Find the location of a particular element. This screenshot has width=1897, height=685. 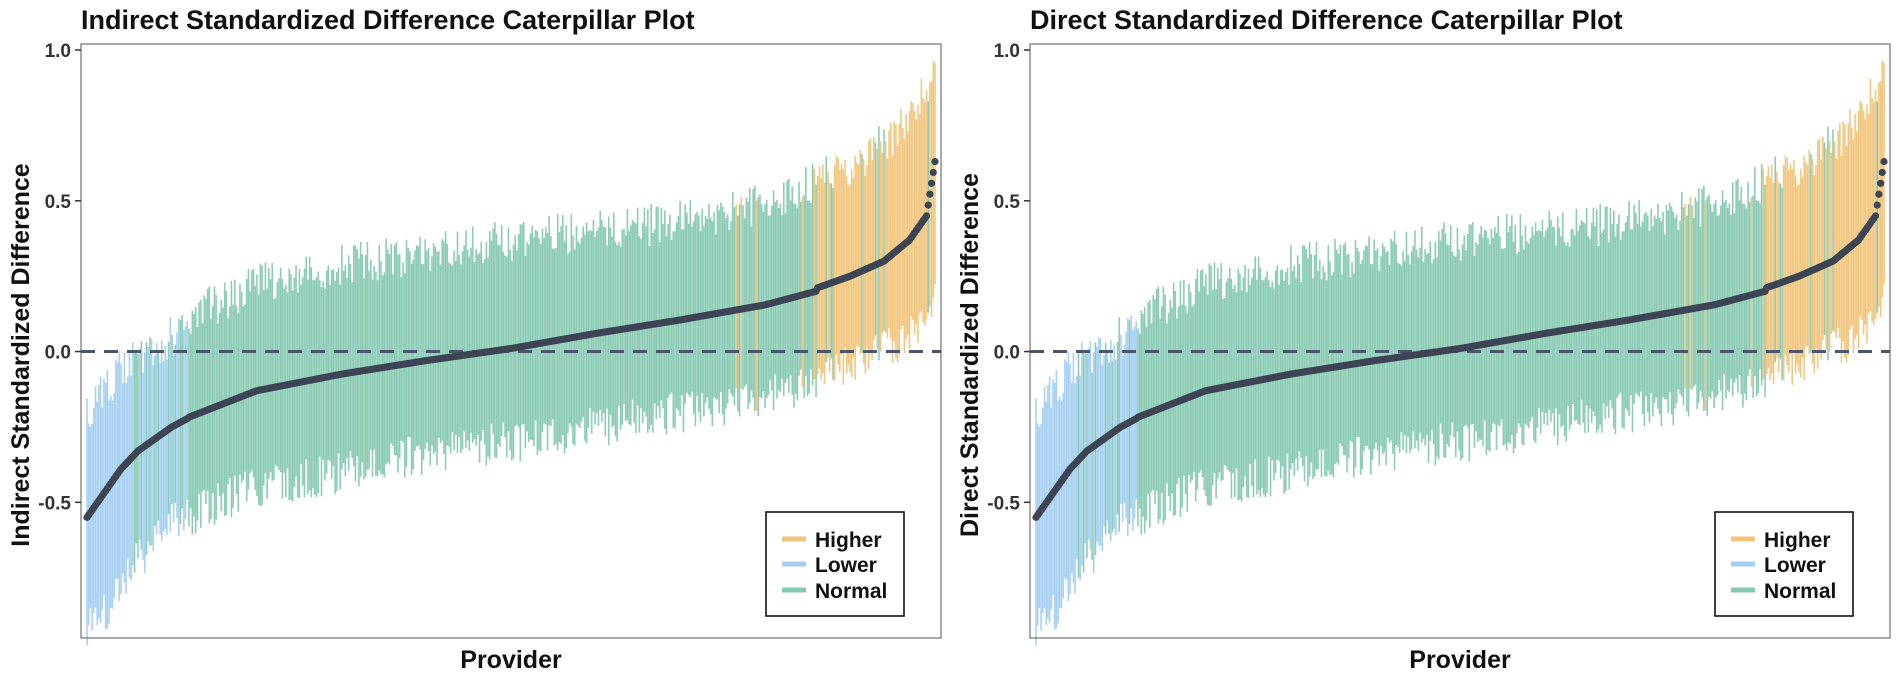

y-axis-label: Indirect Standardized Difference is located at coordinates (21, 355).